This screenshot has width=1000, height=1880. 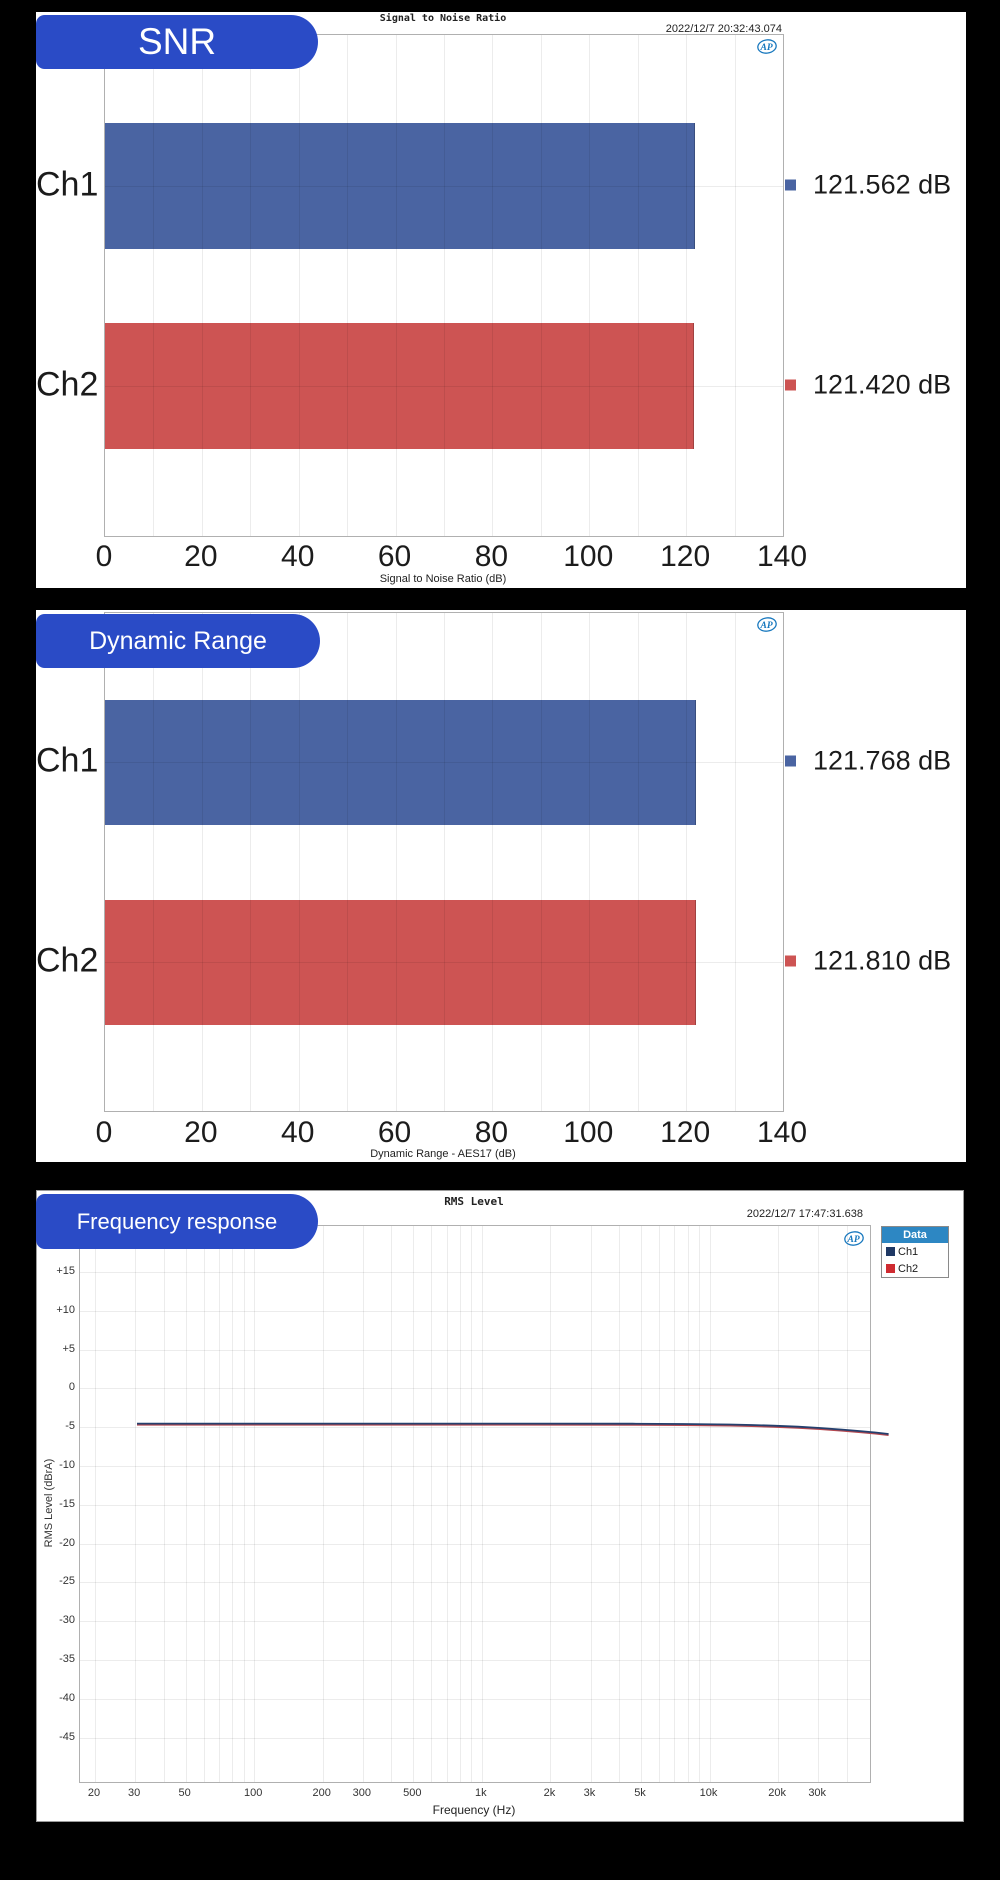 What do you see at coordinates (474, 1201) in the screenshot?
I see `frequency-response-chart-title: RMS Level` at bounding box center [474, 1201].